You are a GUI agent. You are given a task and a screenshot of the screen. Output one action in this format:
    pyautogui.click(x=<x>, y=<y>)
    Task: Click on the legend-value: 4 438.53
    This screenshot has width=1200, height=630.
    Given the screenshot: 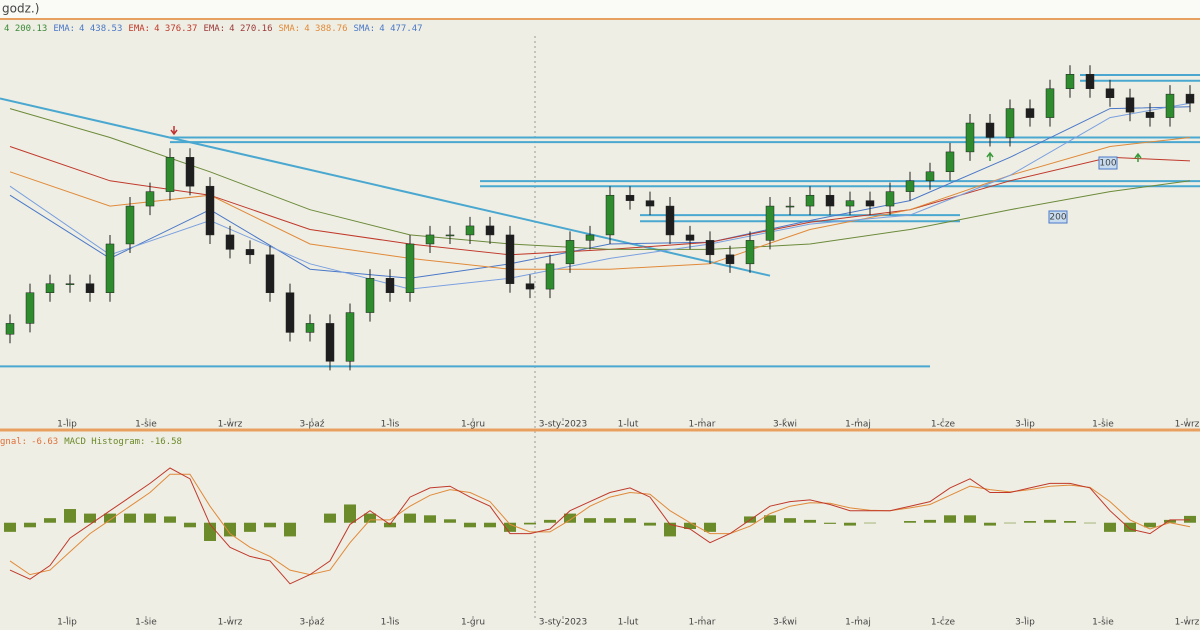 What is the action you would take?
    pyautogui.click(x=100, y=29)
    